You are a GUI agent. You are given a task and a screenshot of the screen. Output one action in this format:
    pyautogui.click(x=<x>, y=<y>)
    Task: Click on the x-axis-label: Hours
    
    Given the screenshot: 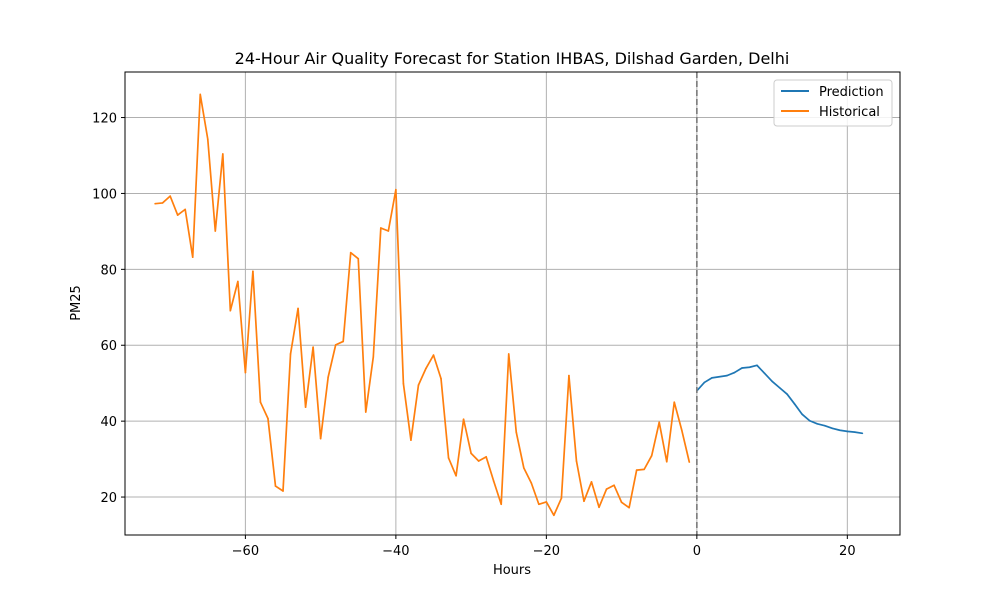 What is the action you would take?
    pyautogui.click(x=512, y=570)
    